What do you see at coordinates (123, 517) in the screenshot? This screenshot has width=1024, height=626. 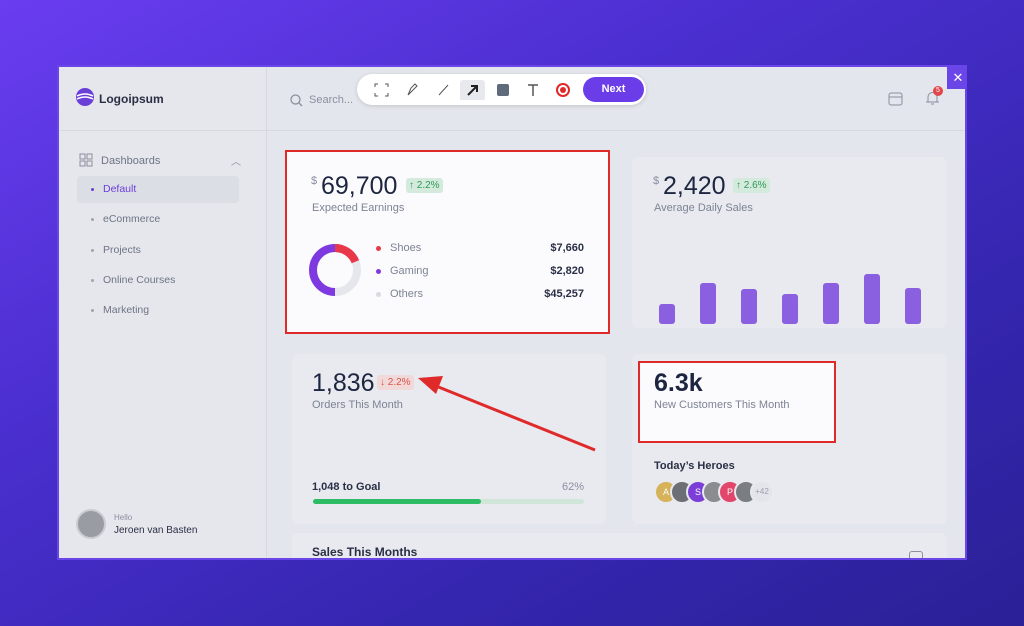 I see `user-greeting: Hello` at bounding box center [123, 517].